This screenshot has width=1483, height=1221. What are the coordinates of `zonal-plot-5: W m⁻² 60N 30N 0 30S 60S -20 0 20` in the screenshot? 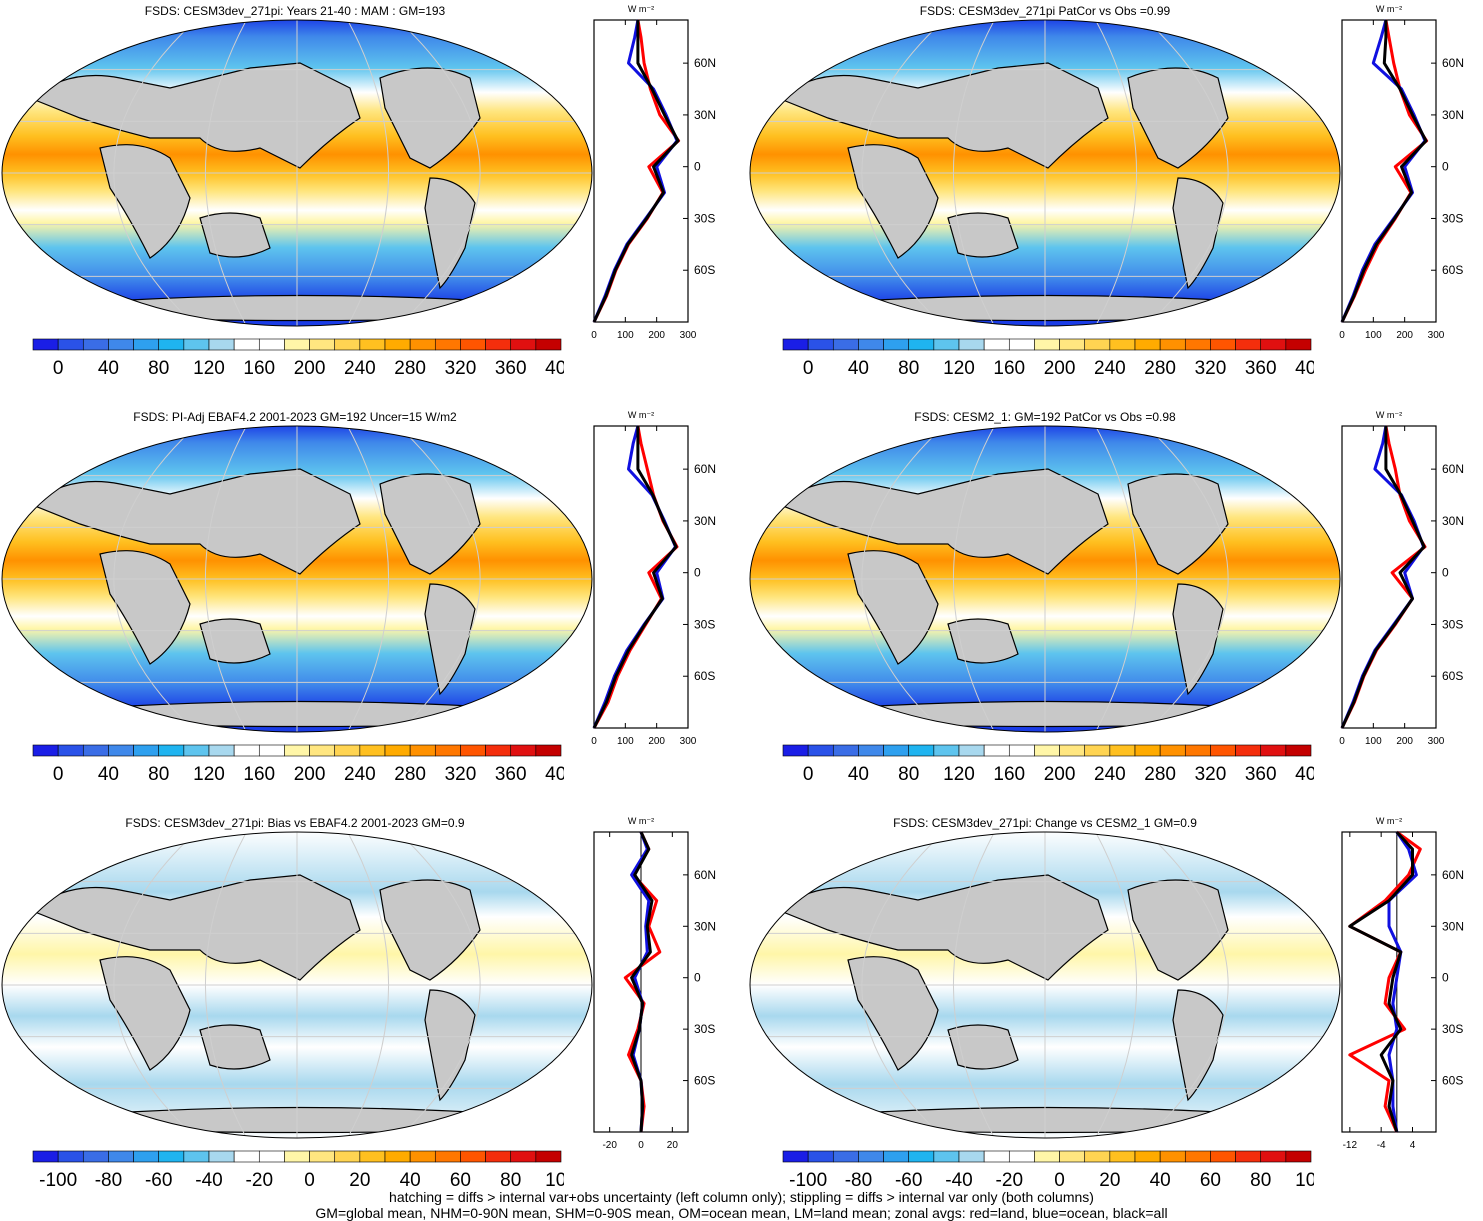 It's located at (654, 983).